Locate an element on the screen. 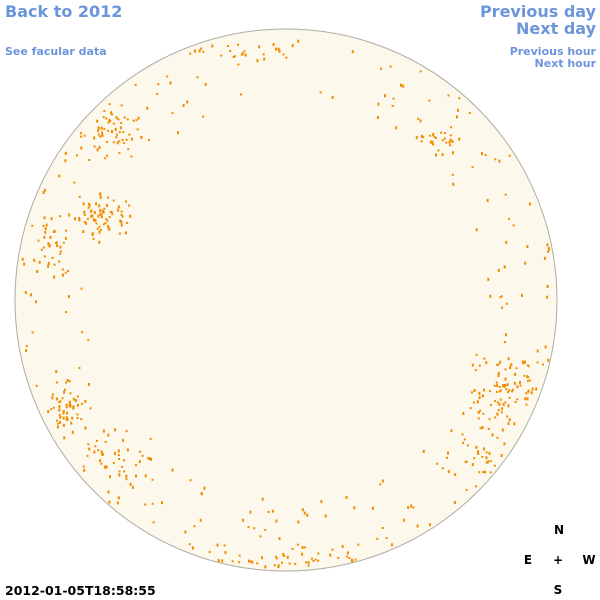  previous-day-link: Previous day is located at coordinates (537, 11).